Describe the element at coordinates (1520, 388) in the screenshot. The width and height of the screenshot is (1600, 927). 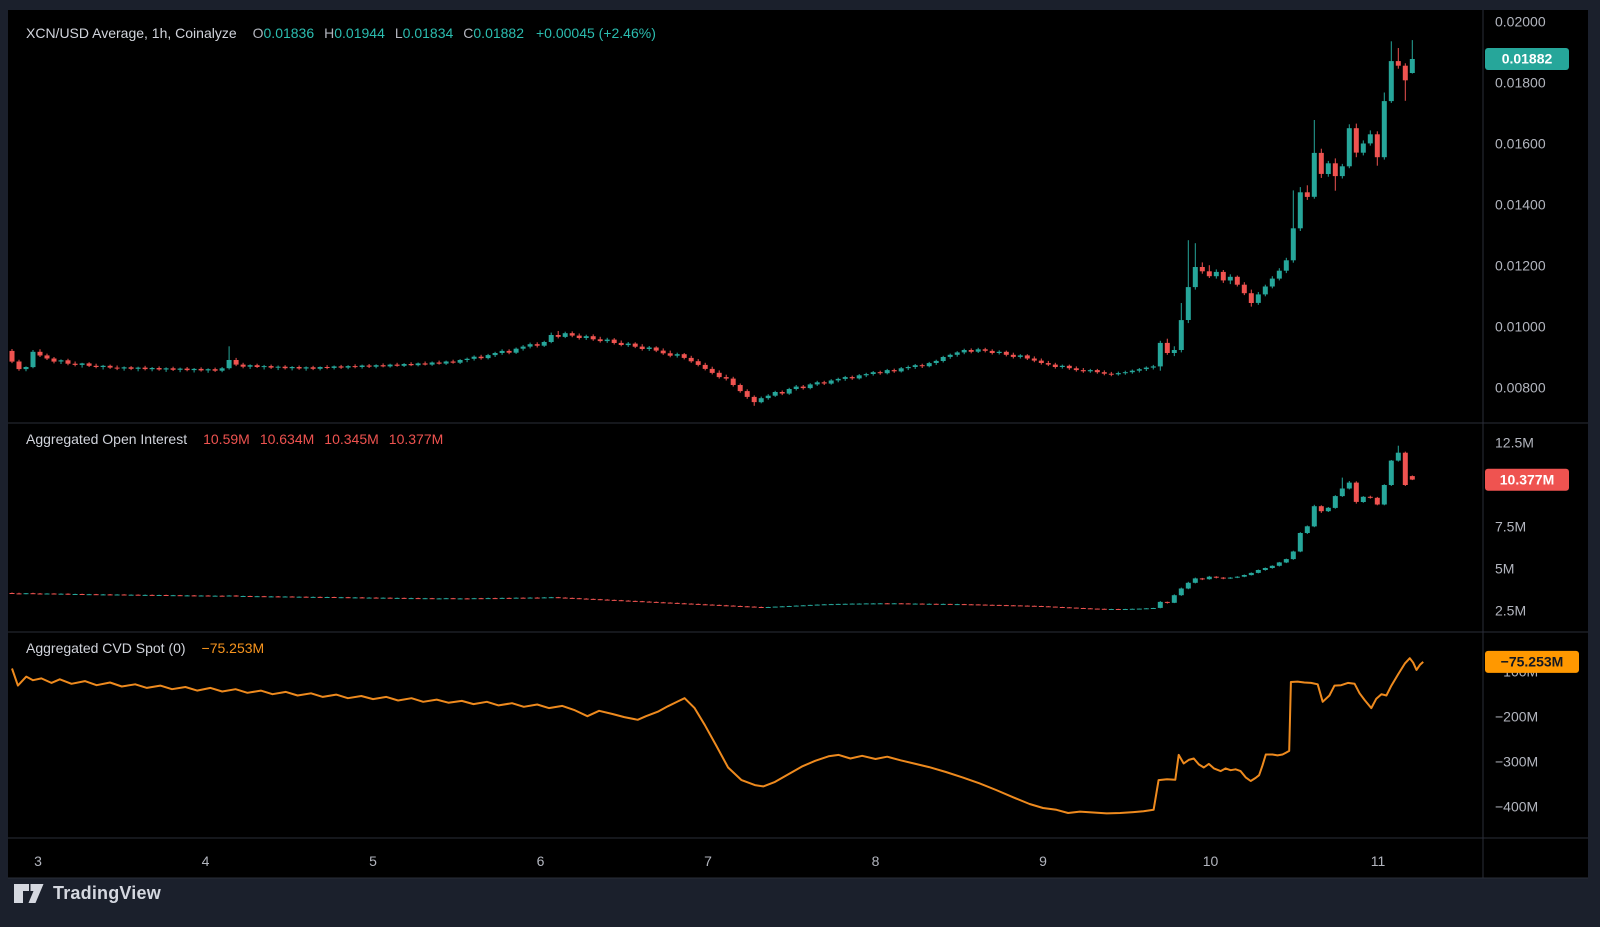
I see `svg-text: 0.00800` at that location.